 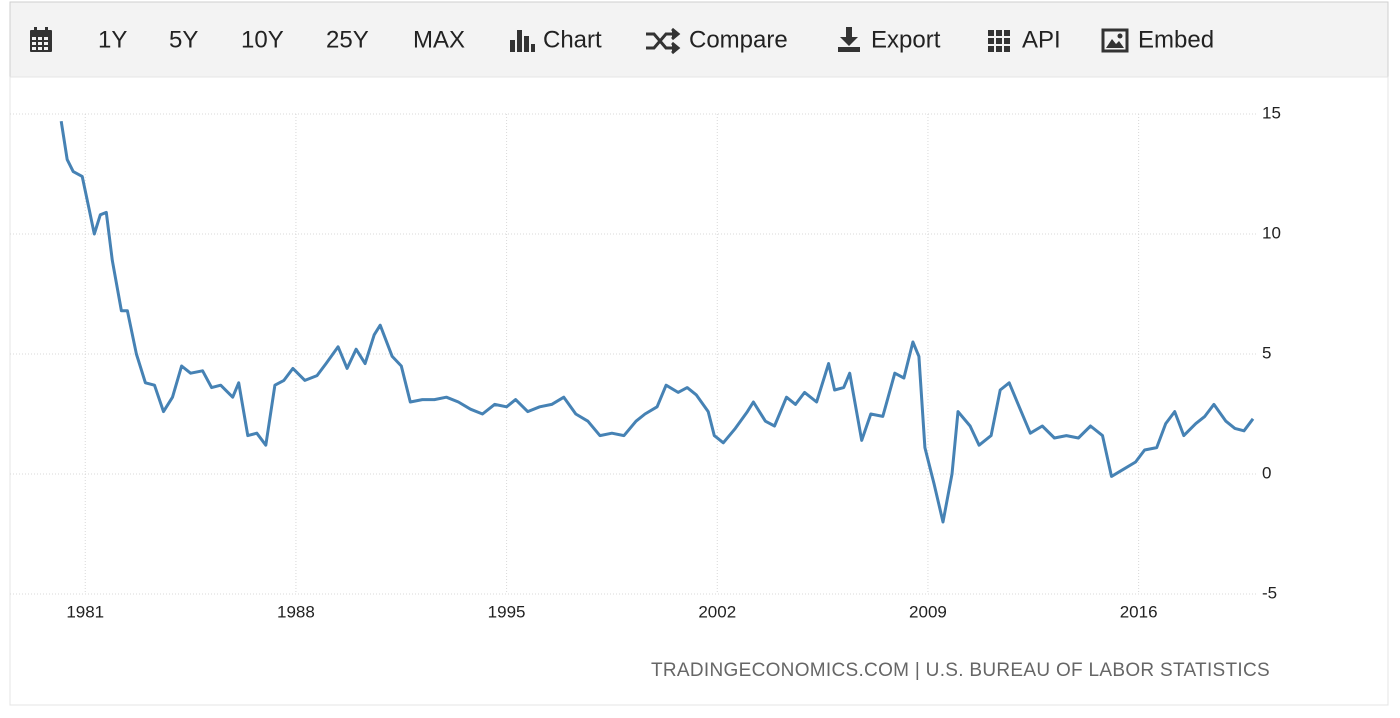 I want to click on y-tick-label: 15, so click(x=1271, y=112).